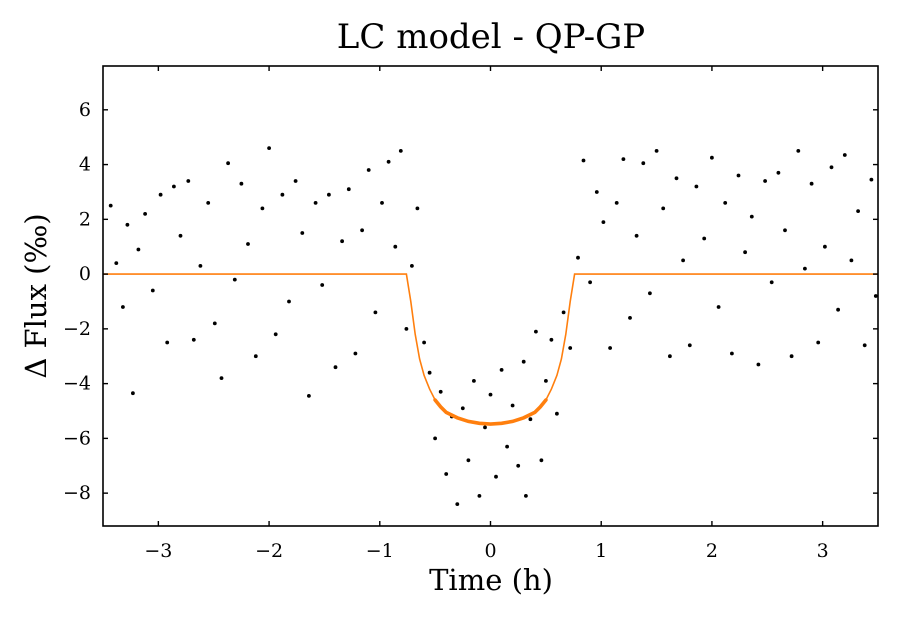 The height and width of the screenshot is (617, 903). Describe the element at coordinates (823, 551) in the screenshot. I see `x-tick-label: 3` at that location.